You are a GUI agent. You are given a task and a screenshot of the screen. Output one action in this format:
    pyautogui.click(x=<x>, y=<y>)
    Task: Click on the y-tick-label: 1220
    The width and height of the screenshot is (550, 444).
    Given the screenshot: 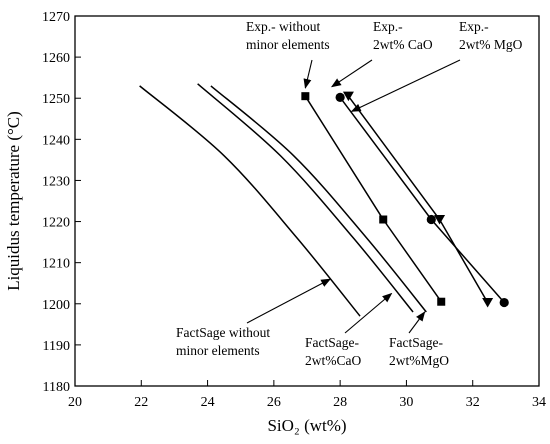 What is the action you would take?
    pyautogui.click(x=56, y=223)
    